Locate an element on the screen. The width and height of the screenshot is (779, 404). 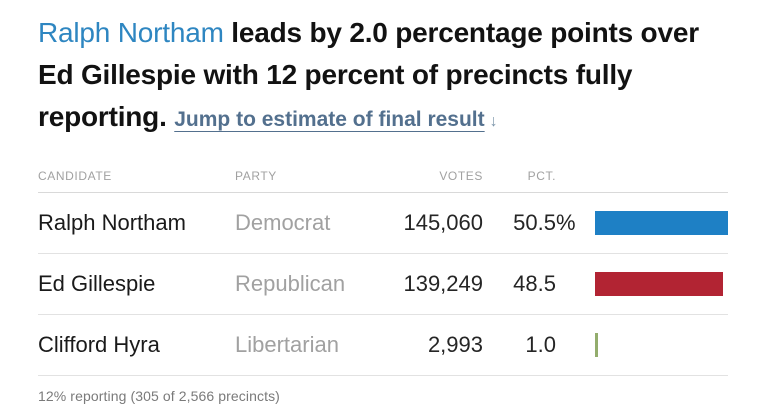
header-candidate: Candidate is located at coordinates (75, 176).